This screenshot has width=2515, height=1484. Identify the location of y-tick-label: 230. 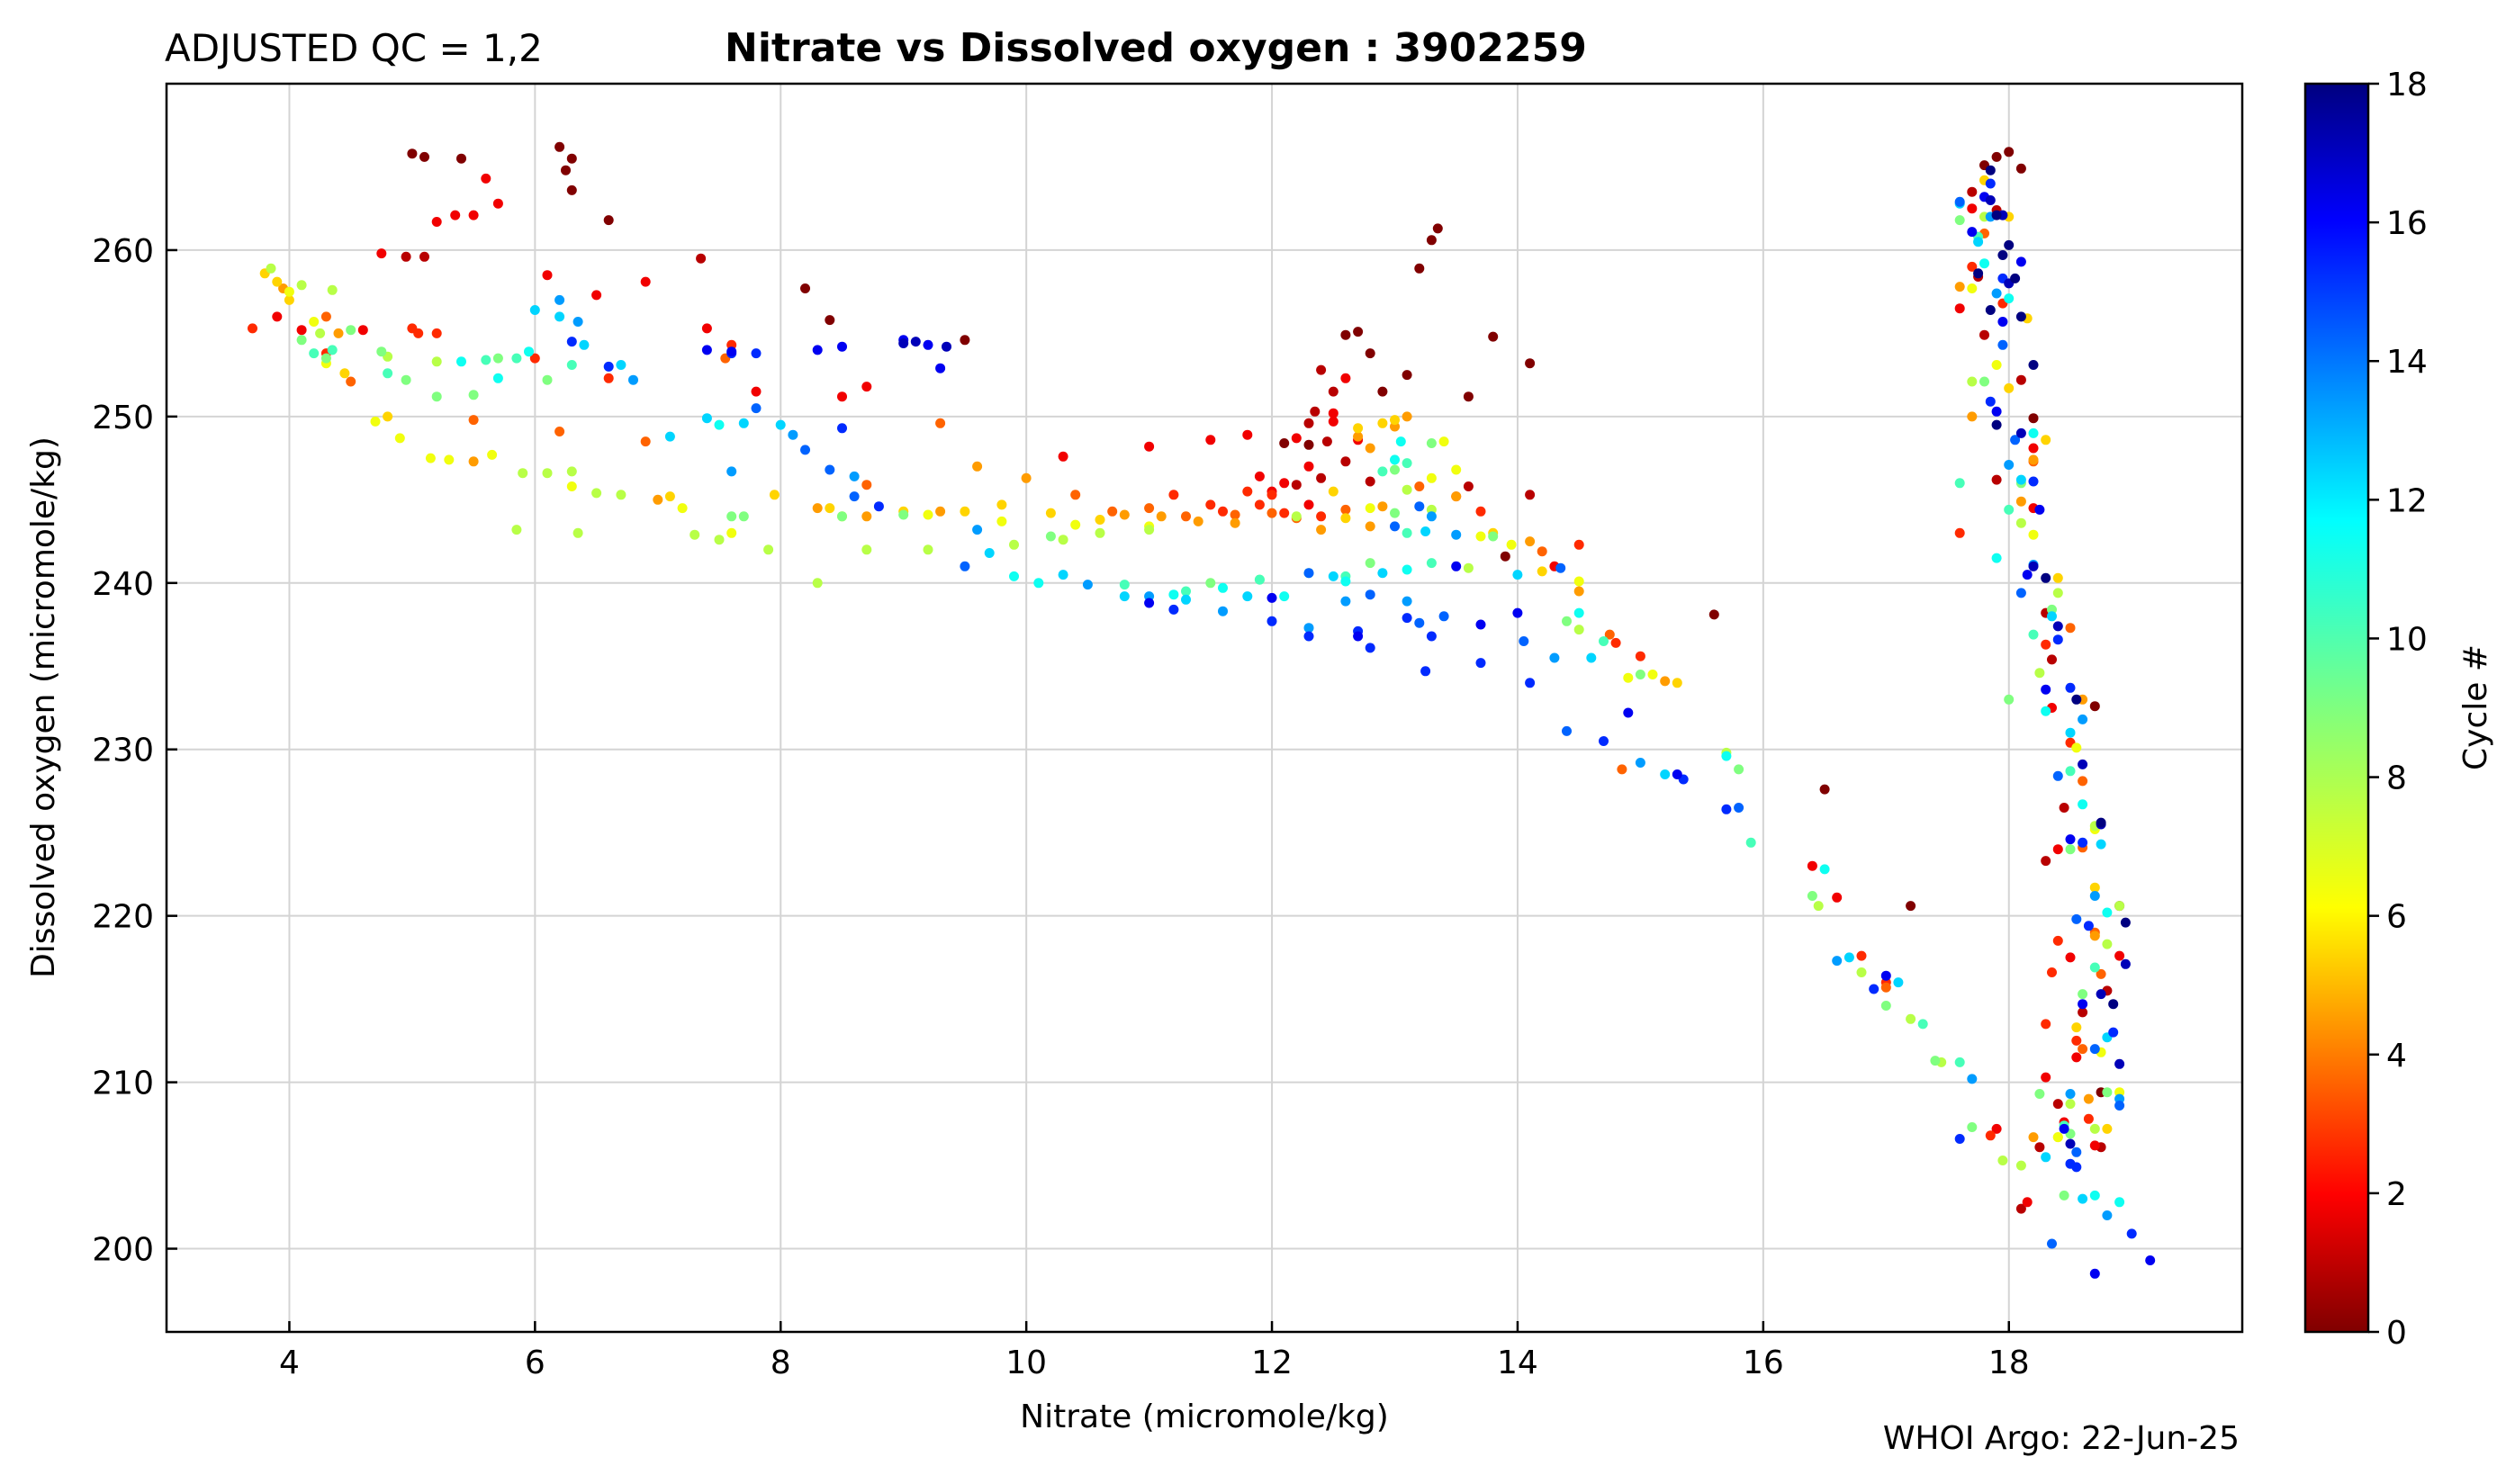
(123, 751).